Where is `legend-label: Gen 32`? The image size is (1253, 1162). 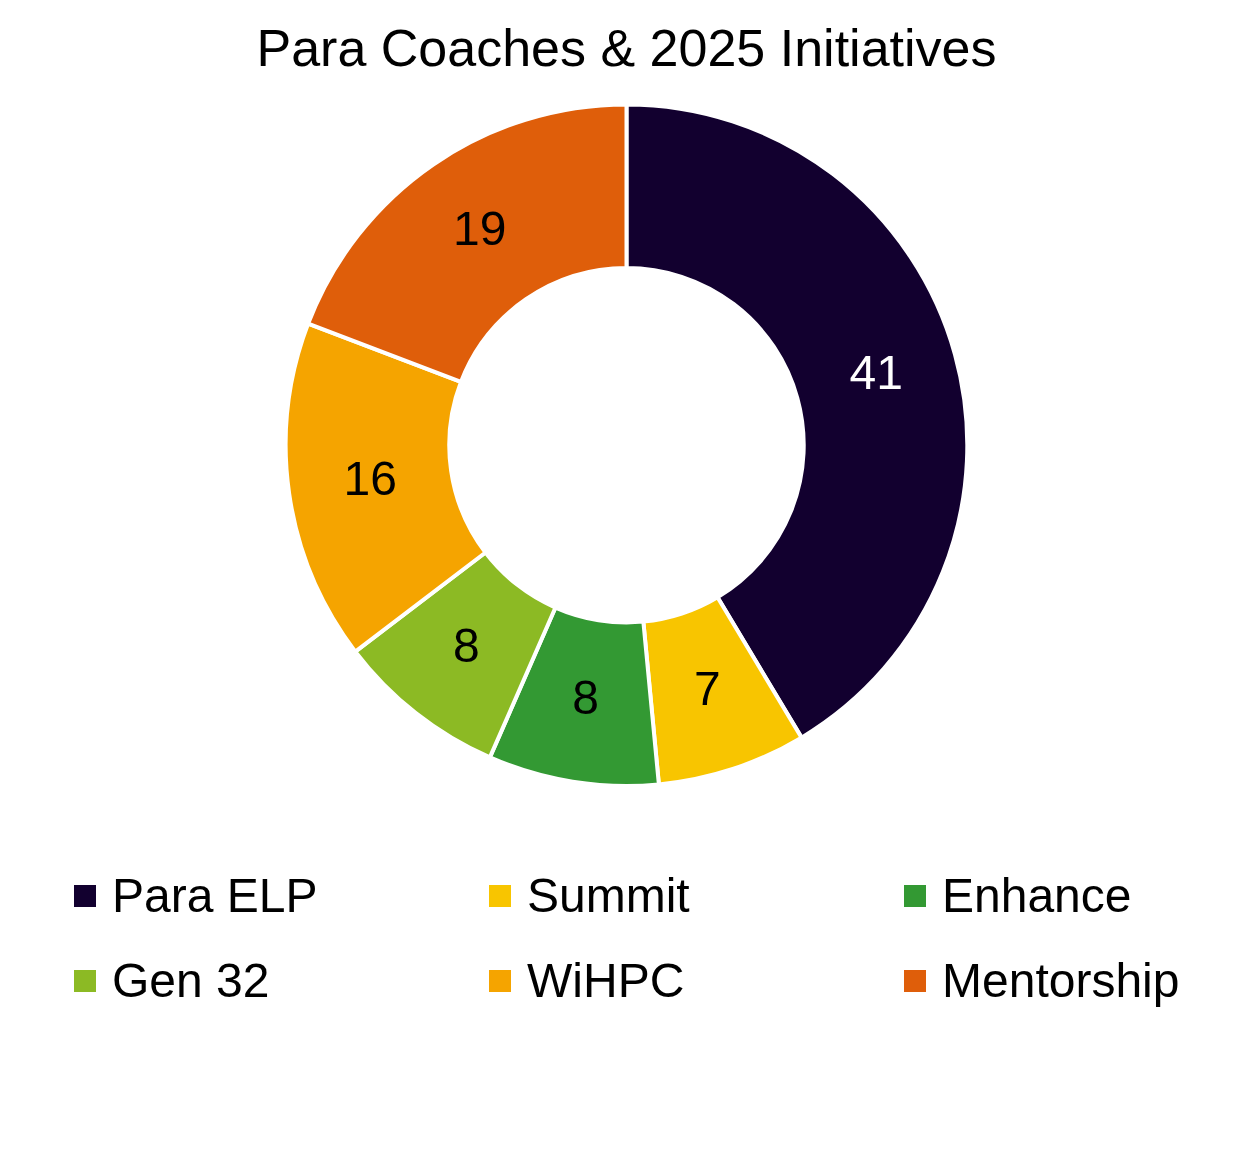
legend-label: Gen 32 is located at coordinates (191, 980).